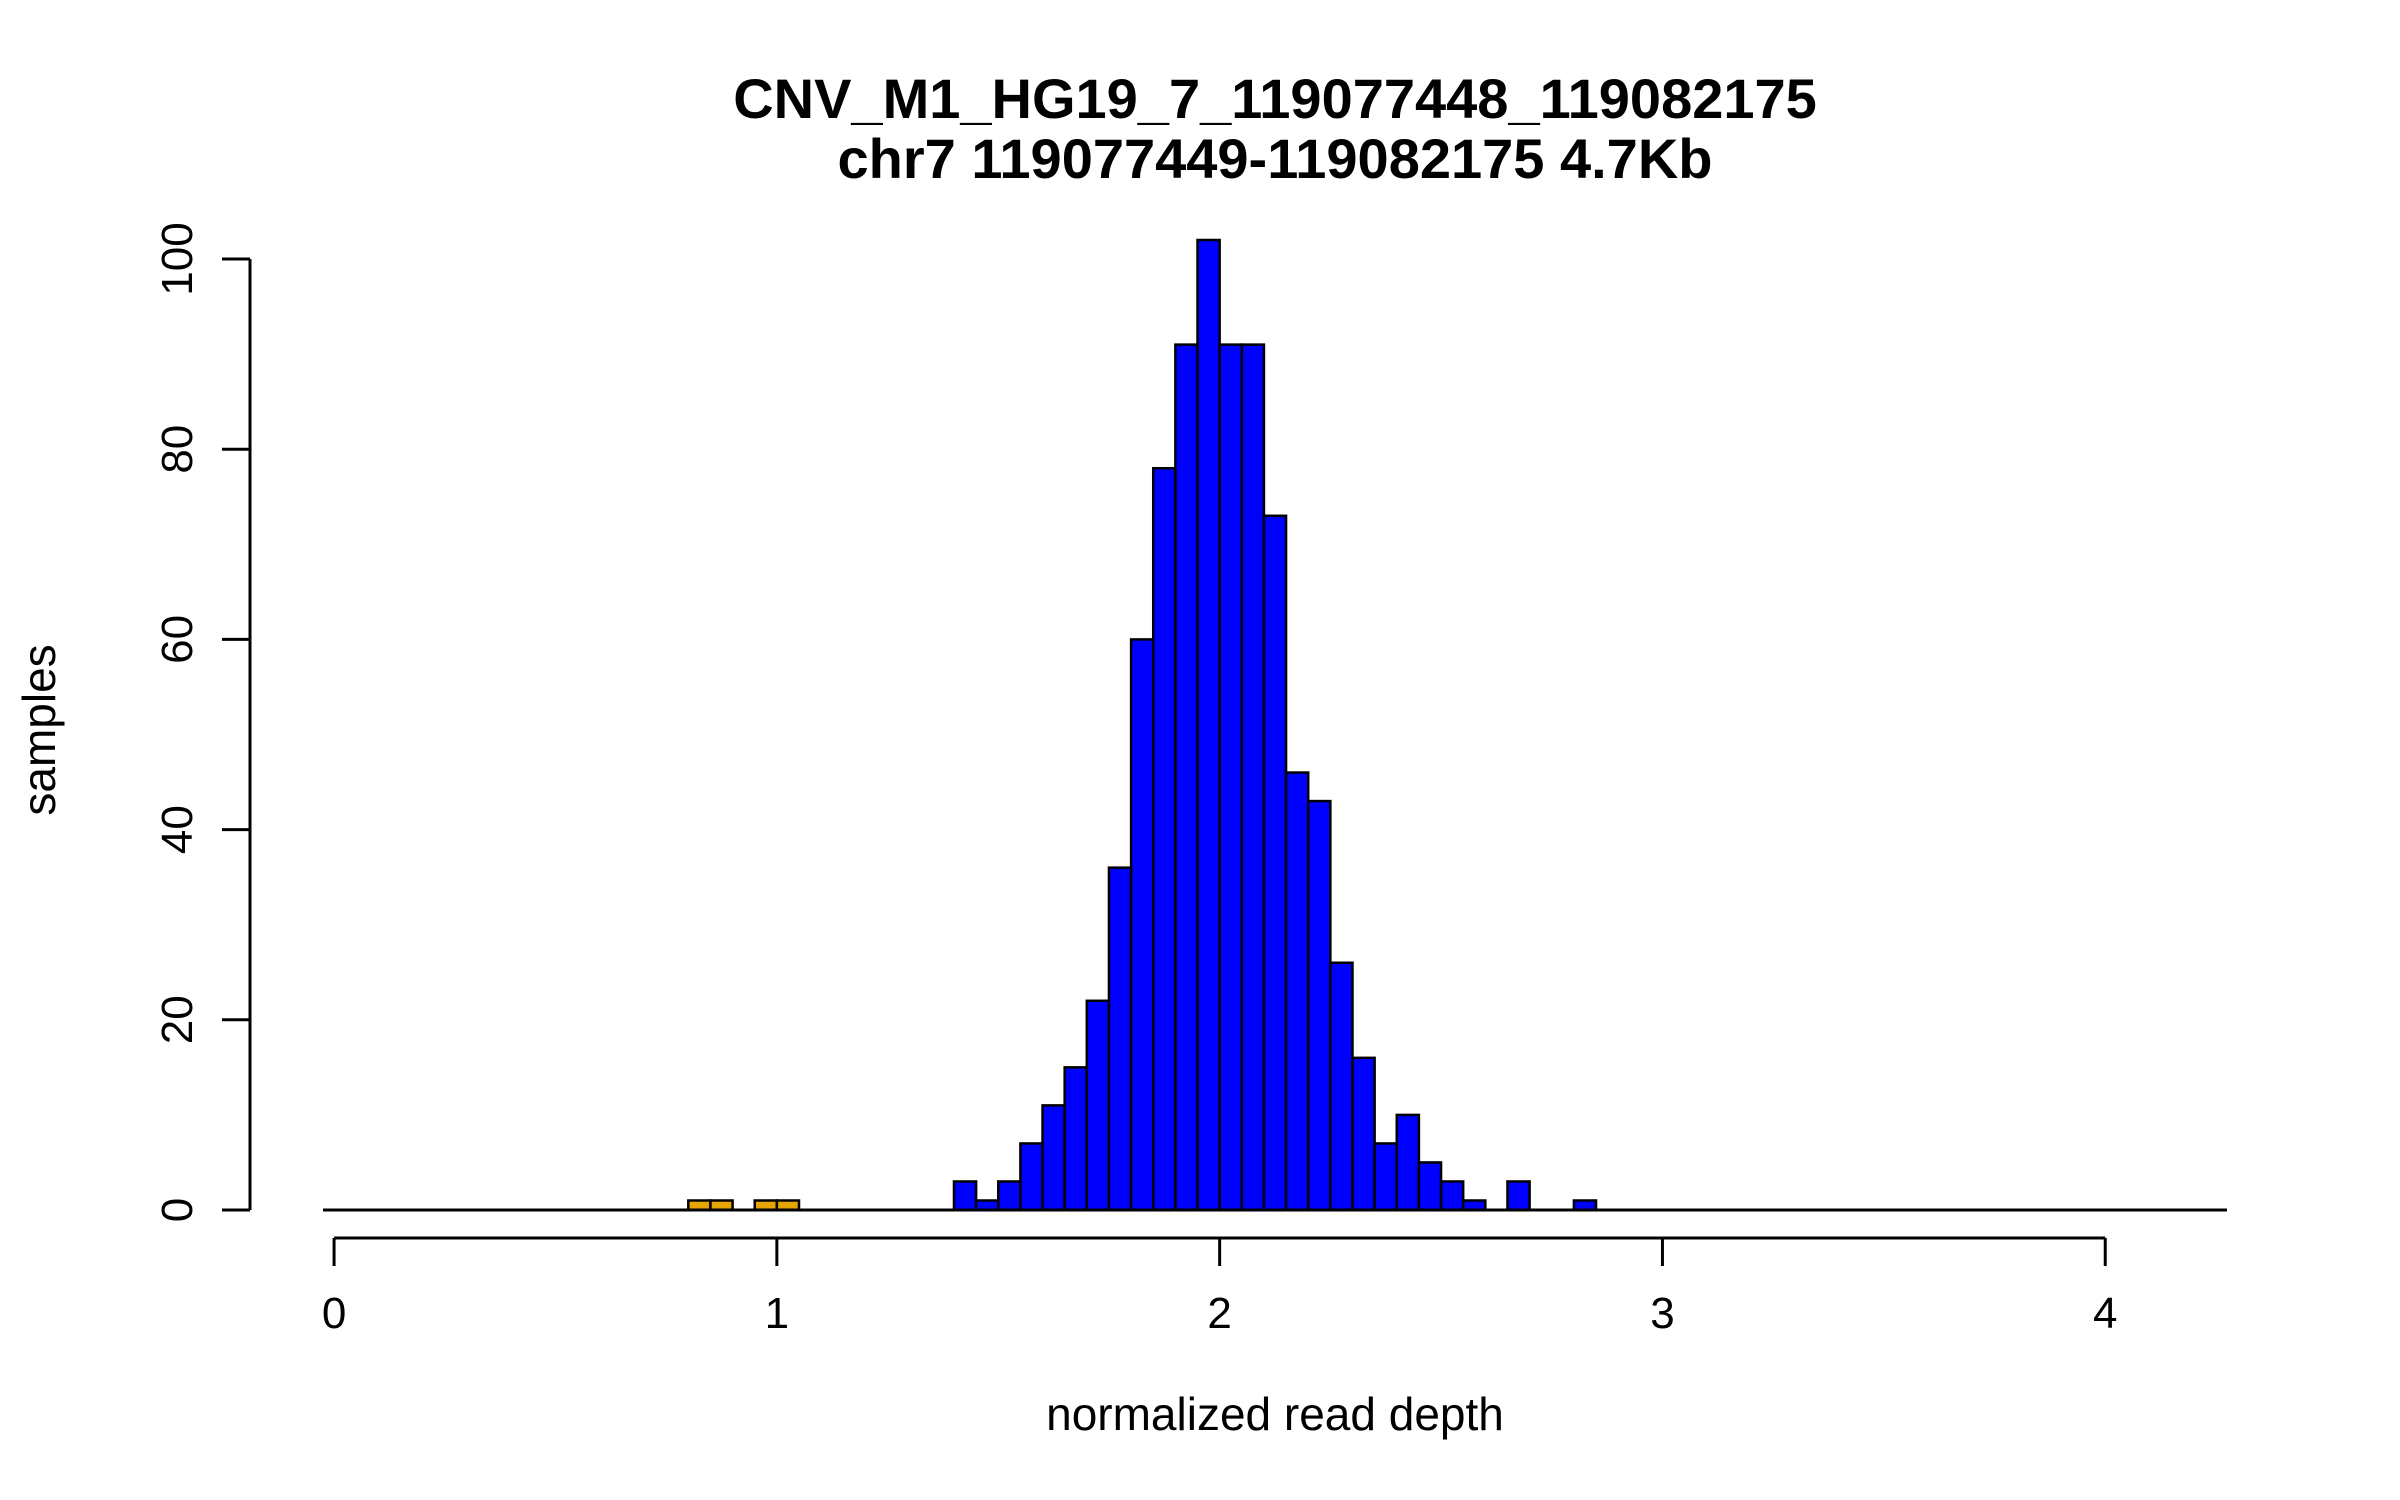  I want to click on y-tick-label: 60, so click(177, 639).